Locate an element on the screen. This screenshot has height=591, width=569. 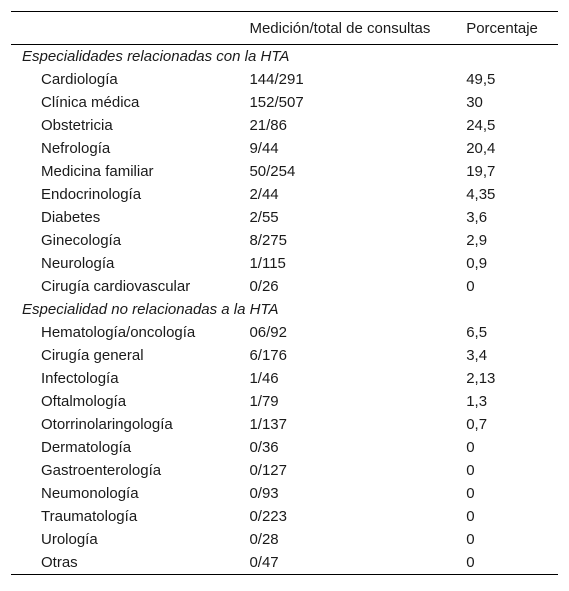
specialty-cell: Cirugía general is located at coordinates (92, 355).